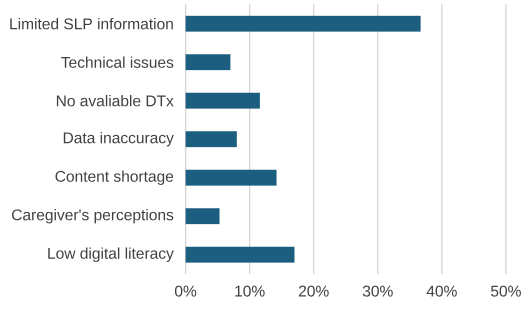 Image resolution: width=528 pixels, height=316 pixels. Describe the element at coordinates (505, 291) in the screenshot. I see `x-tick-label: 50%` at that location.